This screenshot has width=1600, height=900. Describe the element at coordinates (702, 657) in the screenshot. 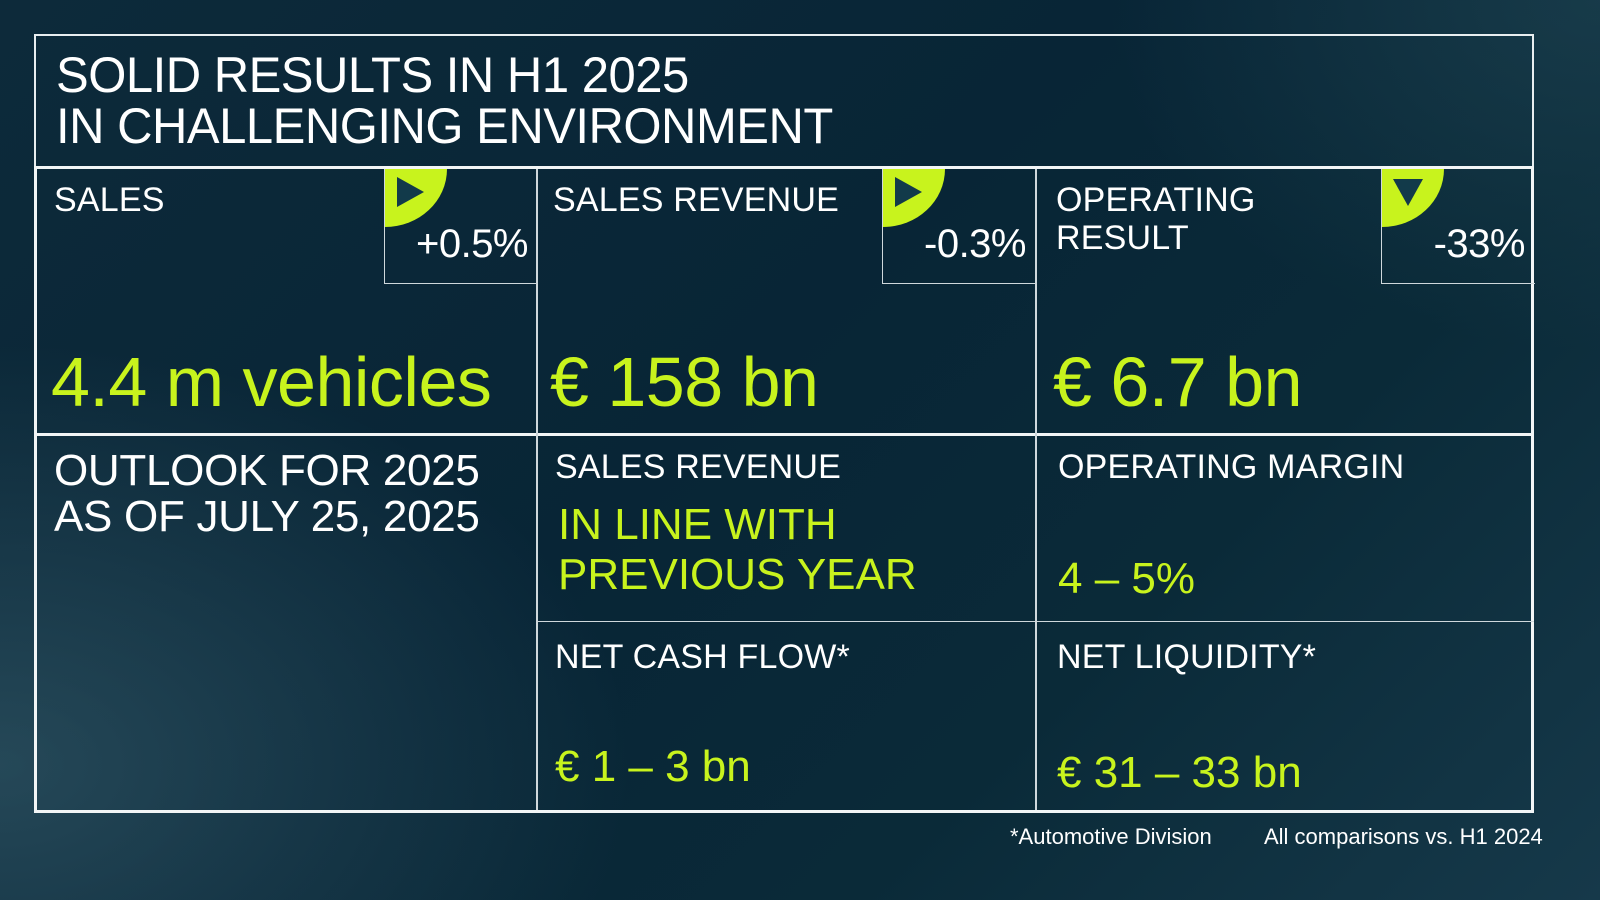

I see `outlook-label: NET CASH FLOW*` at that location.